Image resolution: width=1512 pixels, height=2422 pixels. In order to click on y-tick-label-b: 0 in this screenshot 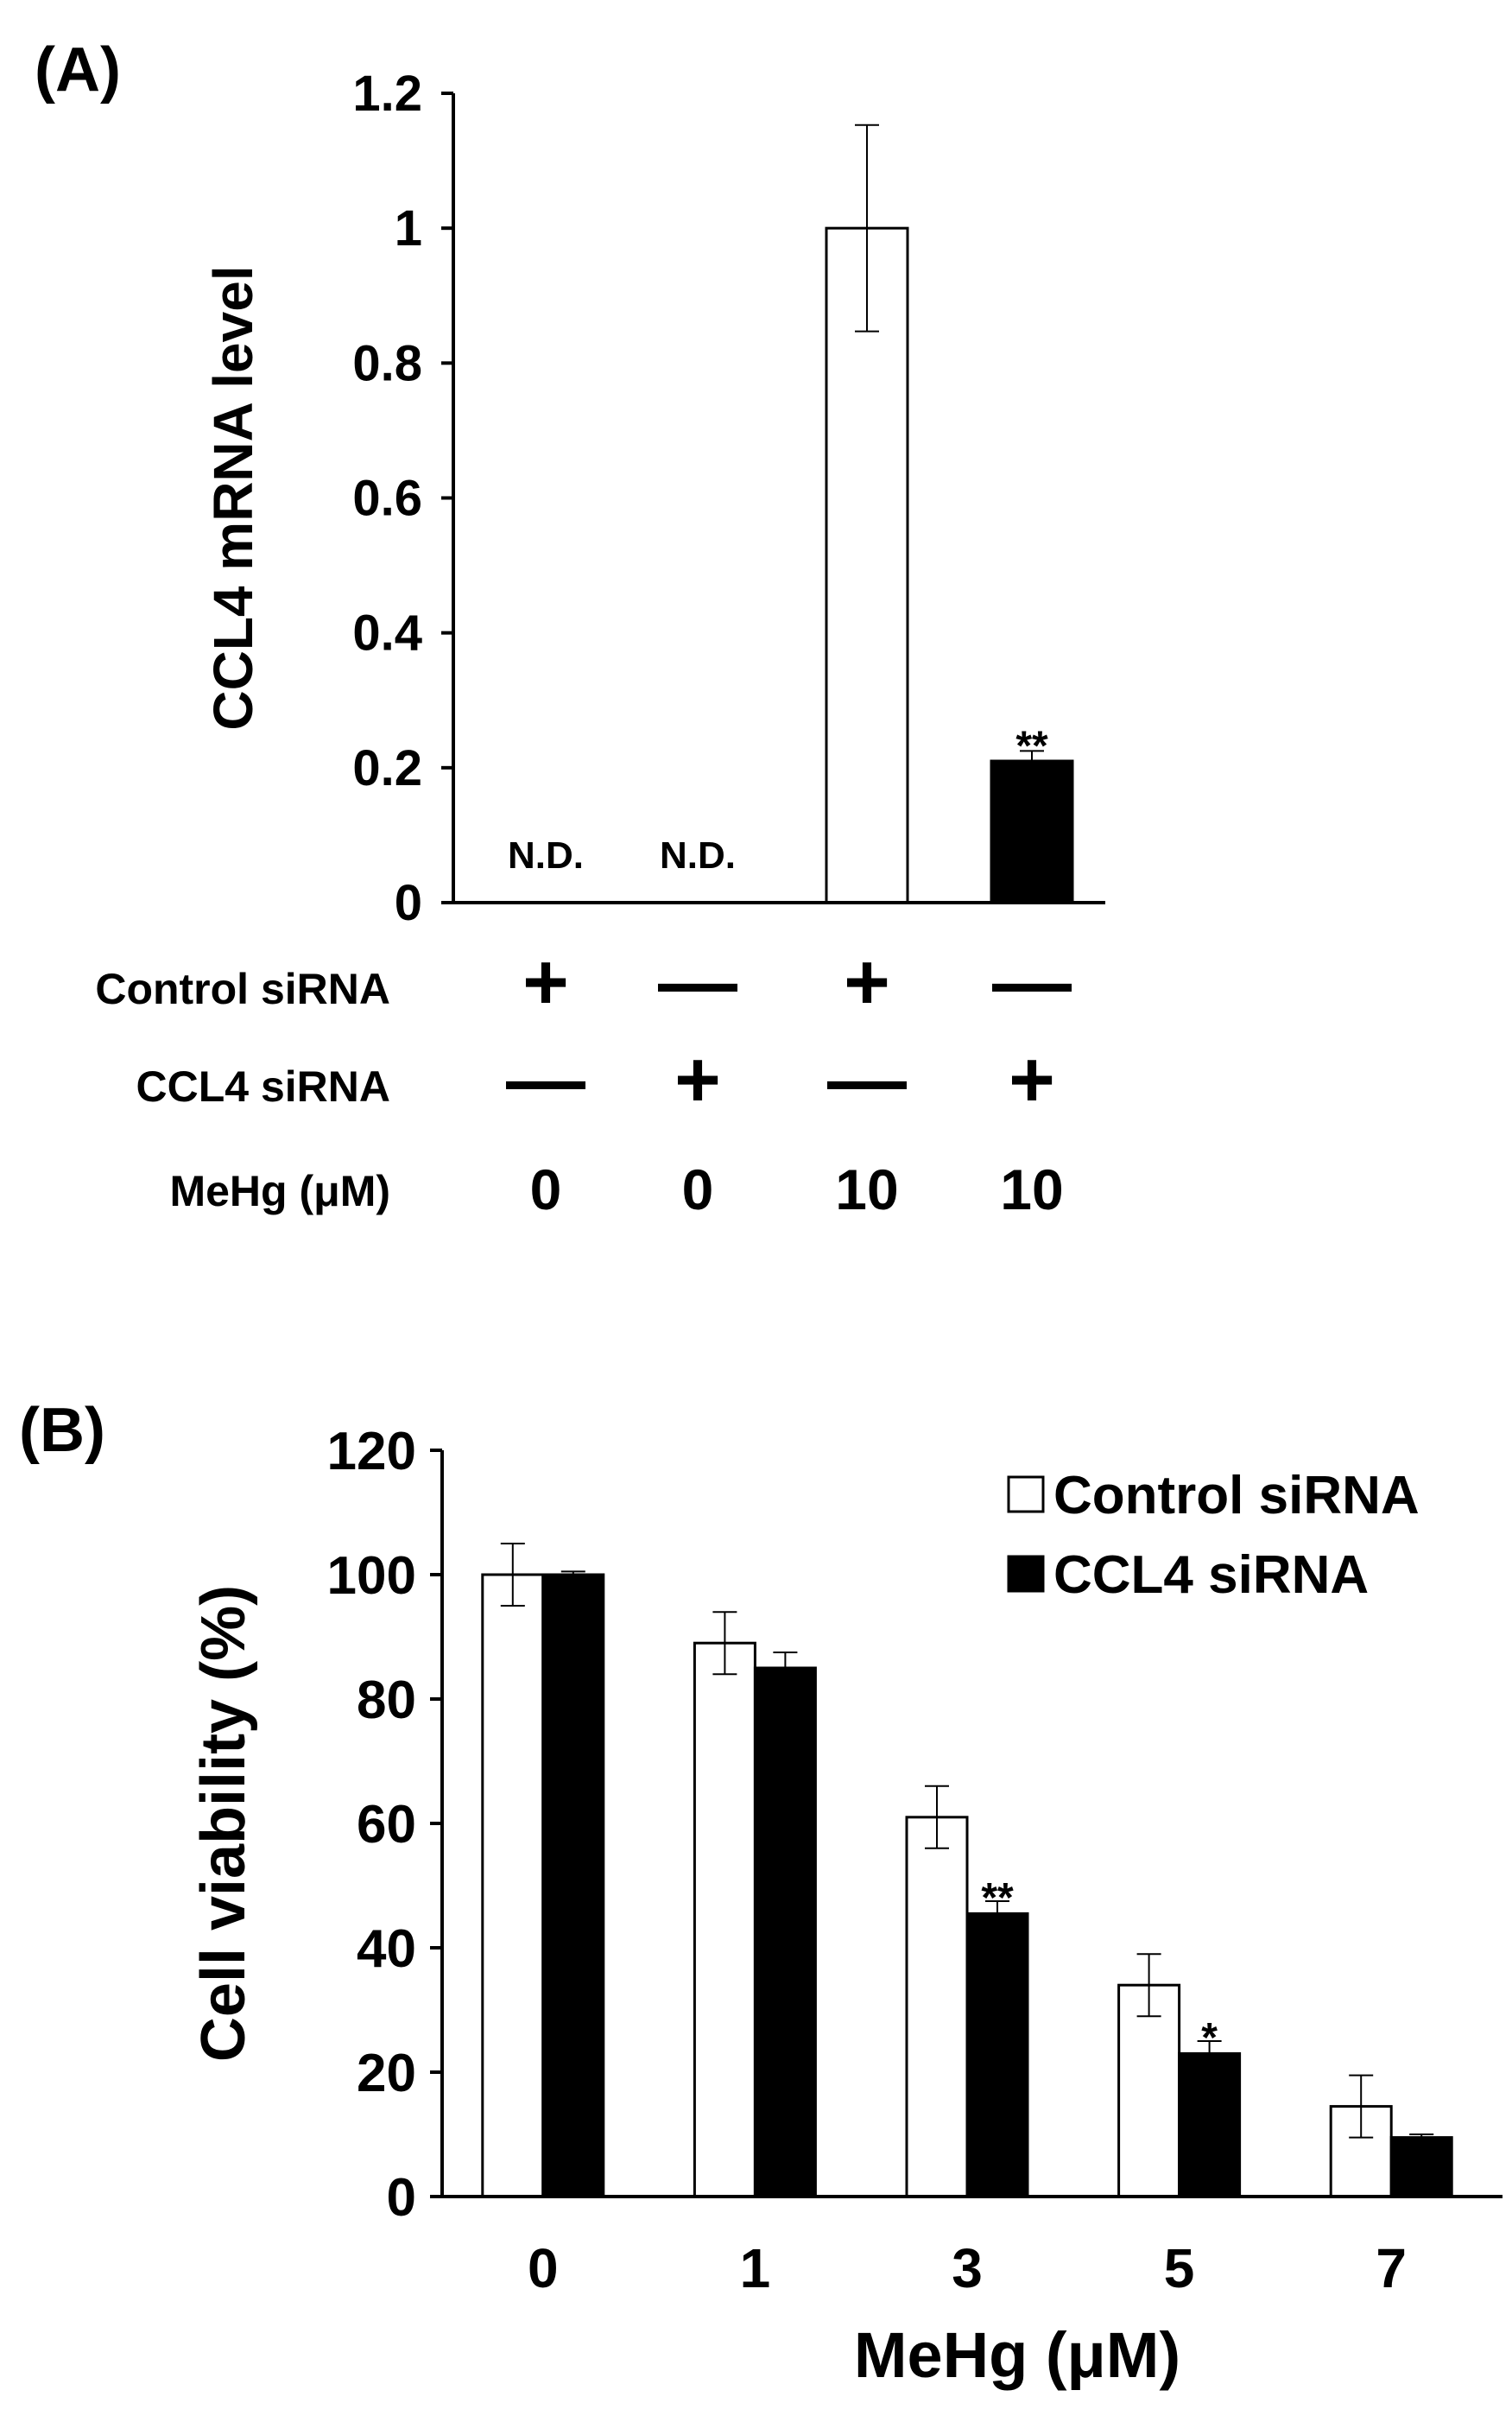, I will do `click(401, 2198)`.